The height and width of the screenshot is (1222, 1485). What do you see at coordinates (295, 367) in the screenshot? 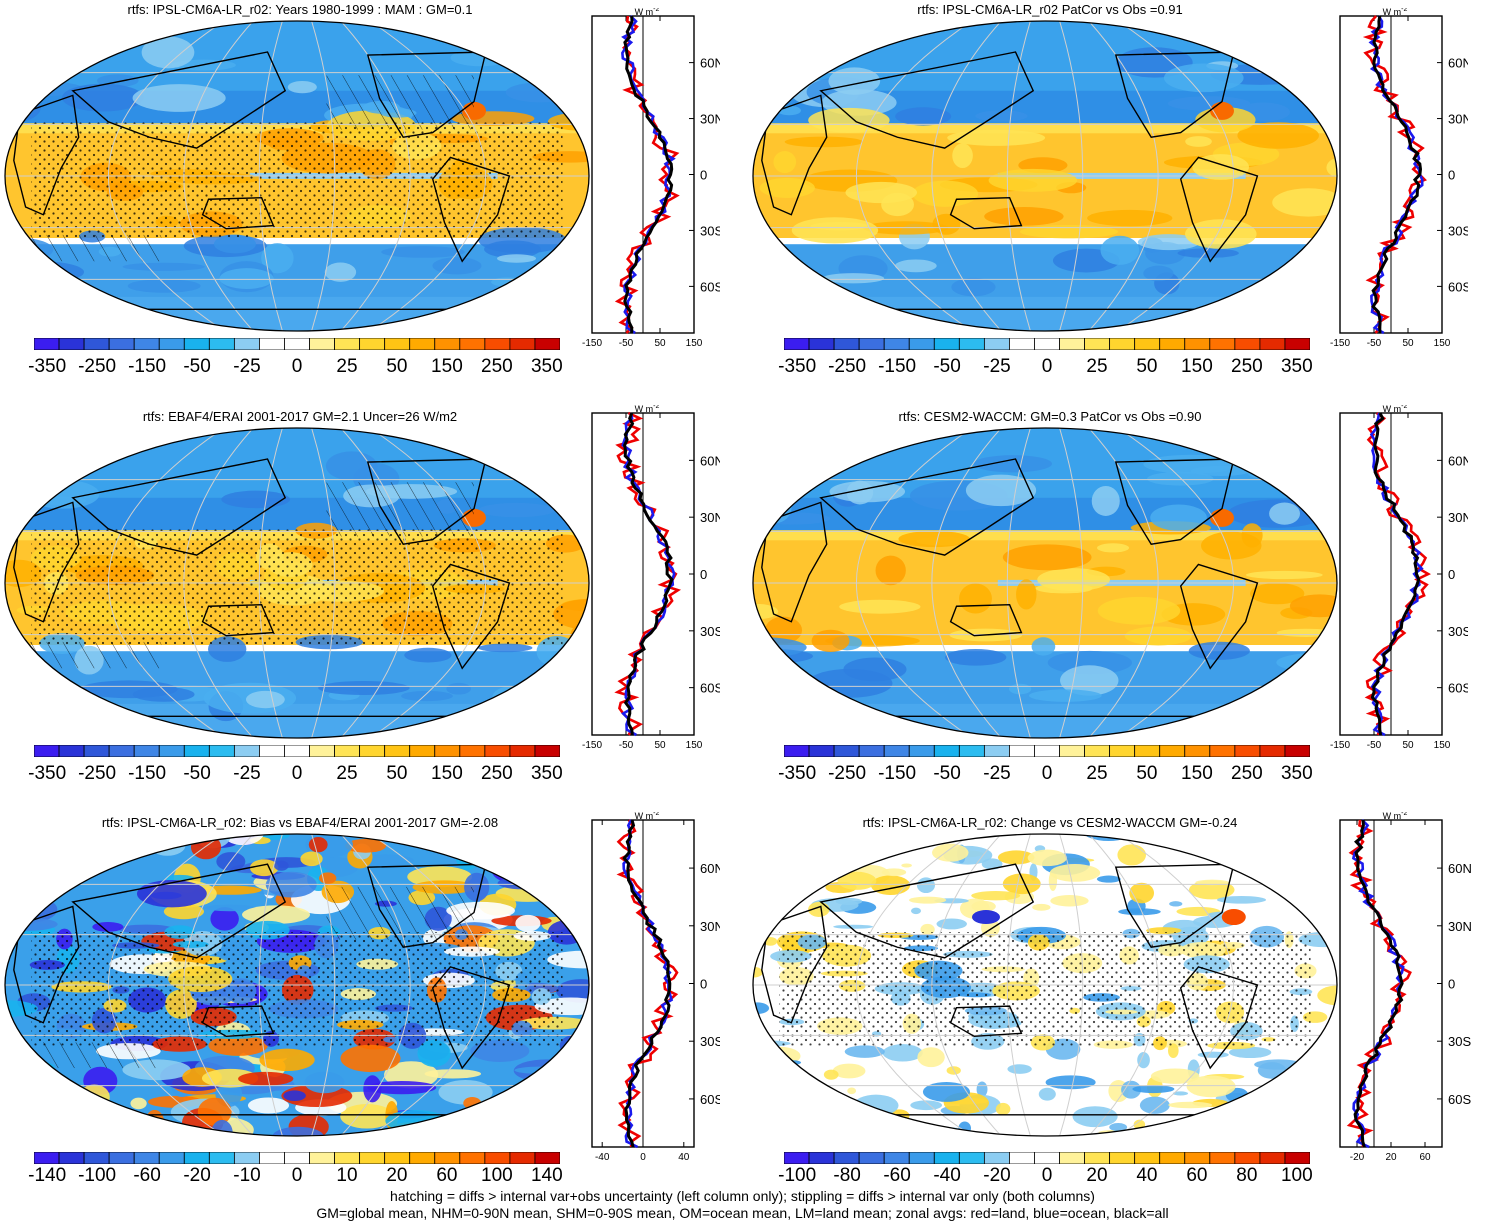
I see `colorbar-labels-p1: -350 -250 -150 -50 -25 0 25 50 150 250 350` at bounding box center [295, 367].